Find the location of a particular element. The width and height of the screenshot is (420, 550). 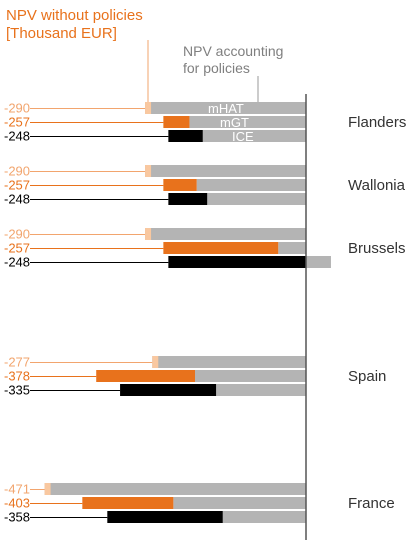

region-spain: -277-378-335 Spain is located at coordinates (195, 376).